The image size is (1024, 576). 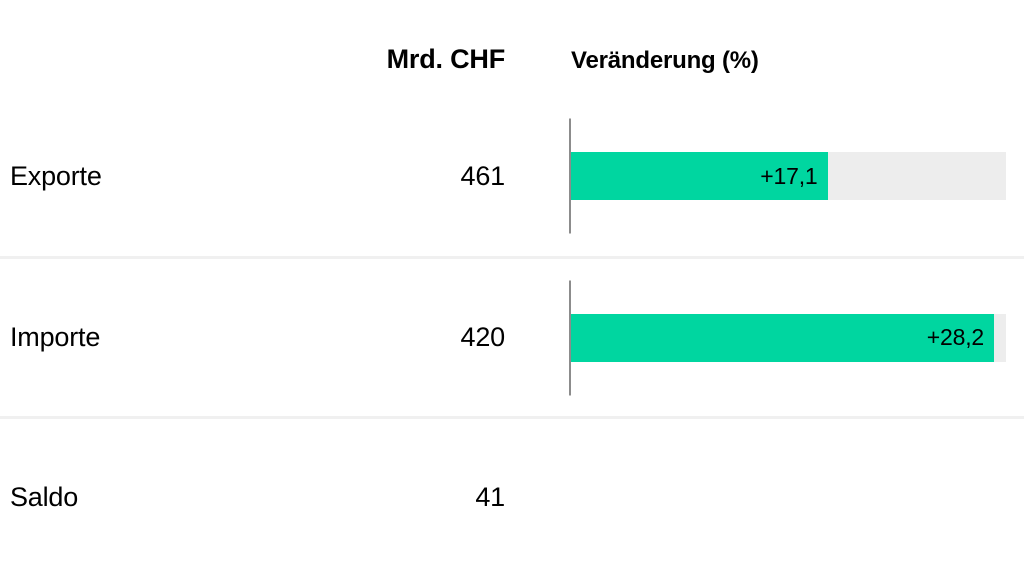 I want to click on bar-track-exporte: +17,1, so click(x=788, y=176).